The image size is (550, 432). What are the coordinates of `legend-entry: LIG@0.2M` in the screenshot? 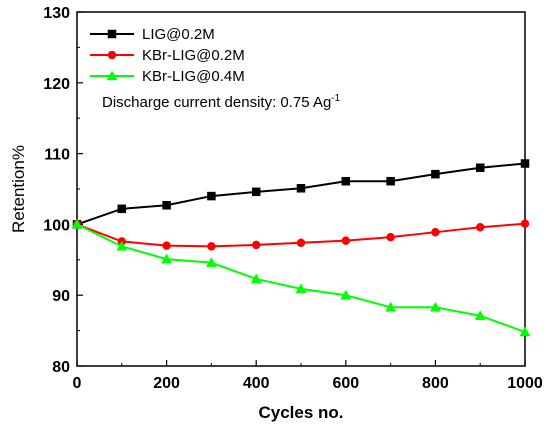 It's located at (152, 34).